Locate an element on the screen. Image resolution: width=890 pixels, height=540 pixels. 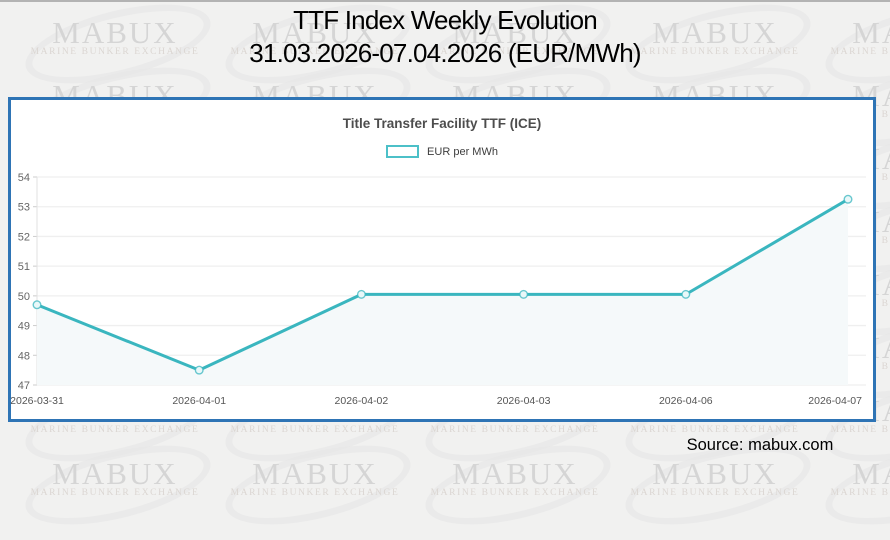
source-label: Source: mabux.com is located at coordinates (760, 445).